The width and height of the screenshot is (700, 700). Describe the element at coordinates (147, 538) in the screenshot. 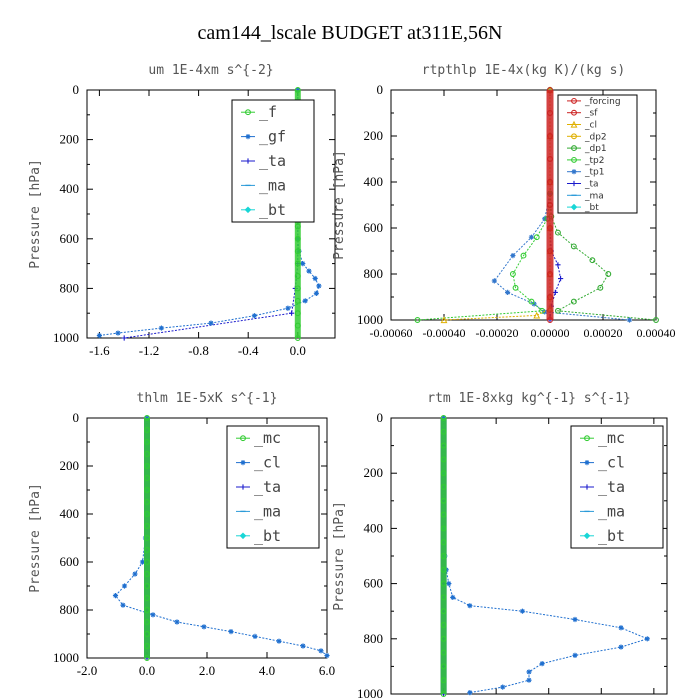

I see `series-mc` at that location.